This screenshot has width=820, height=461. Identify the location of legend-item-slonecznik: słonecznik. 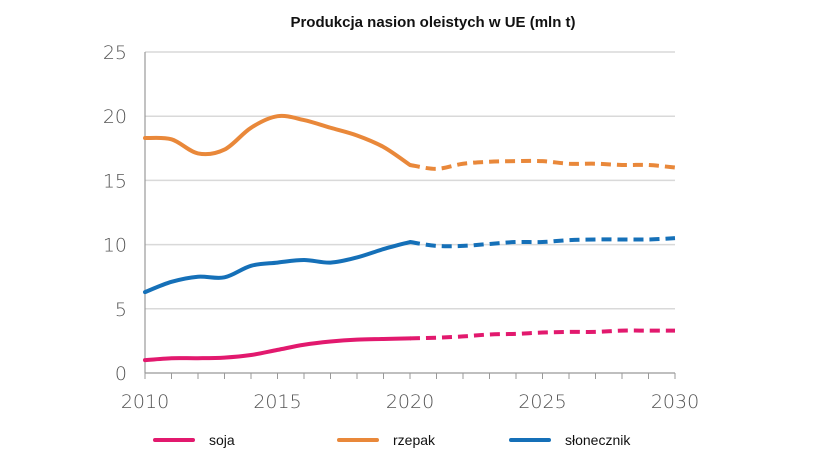
(569, 440).